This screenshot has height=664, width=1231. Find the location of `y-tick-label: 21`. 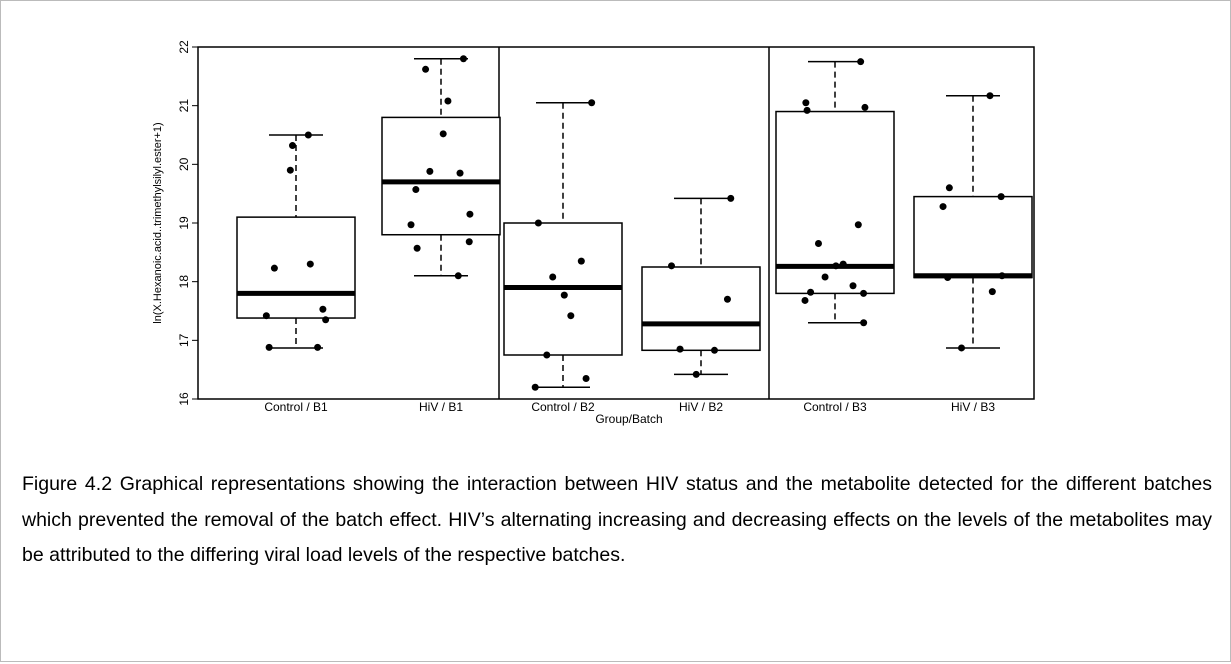

y-tick-label: 21 is located at coordinates (184, 106).